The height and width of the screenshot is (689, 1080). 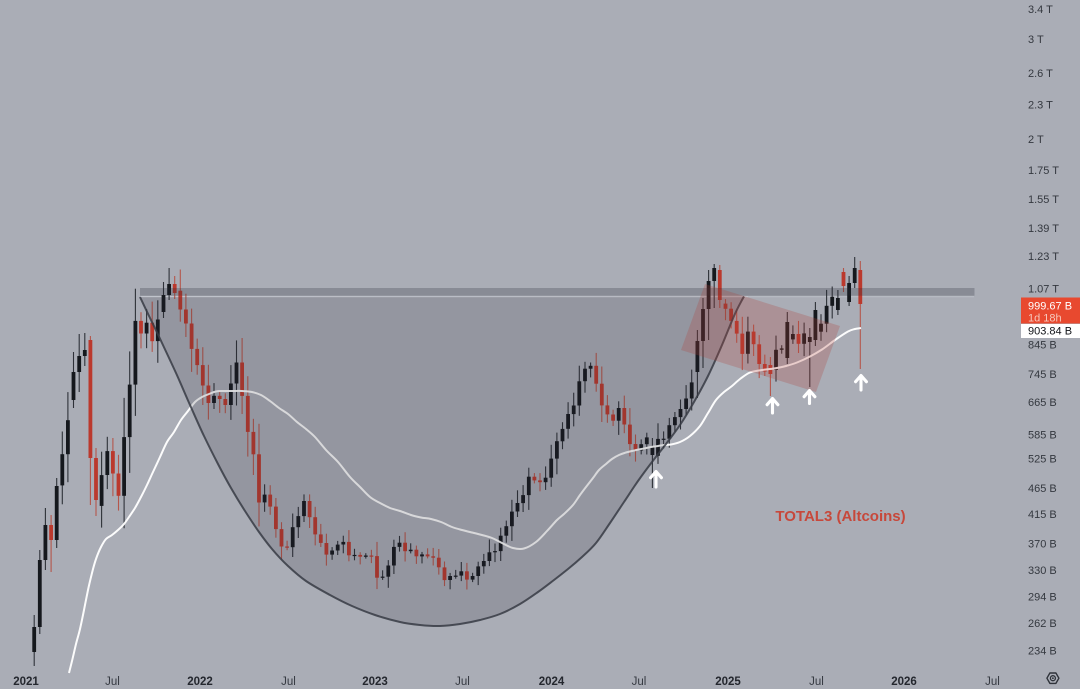 What do you see at coordinates (904, 682) in the screenshot?
I see `svg-text: 2026` at bounding box center [904, 682].